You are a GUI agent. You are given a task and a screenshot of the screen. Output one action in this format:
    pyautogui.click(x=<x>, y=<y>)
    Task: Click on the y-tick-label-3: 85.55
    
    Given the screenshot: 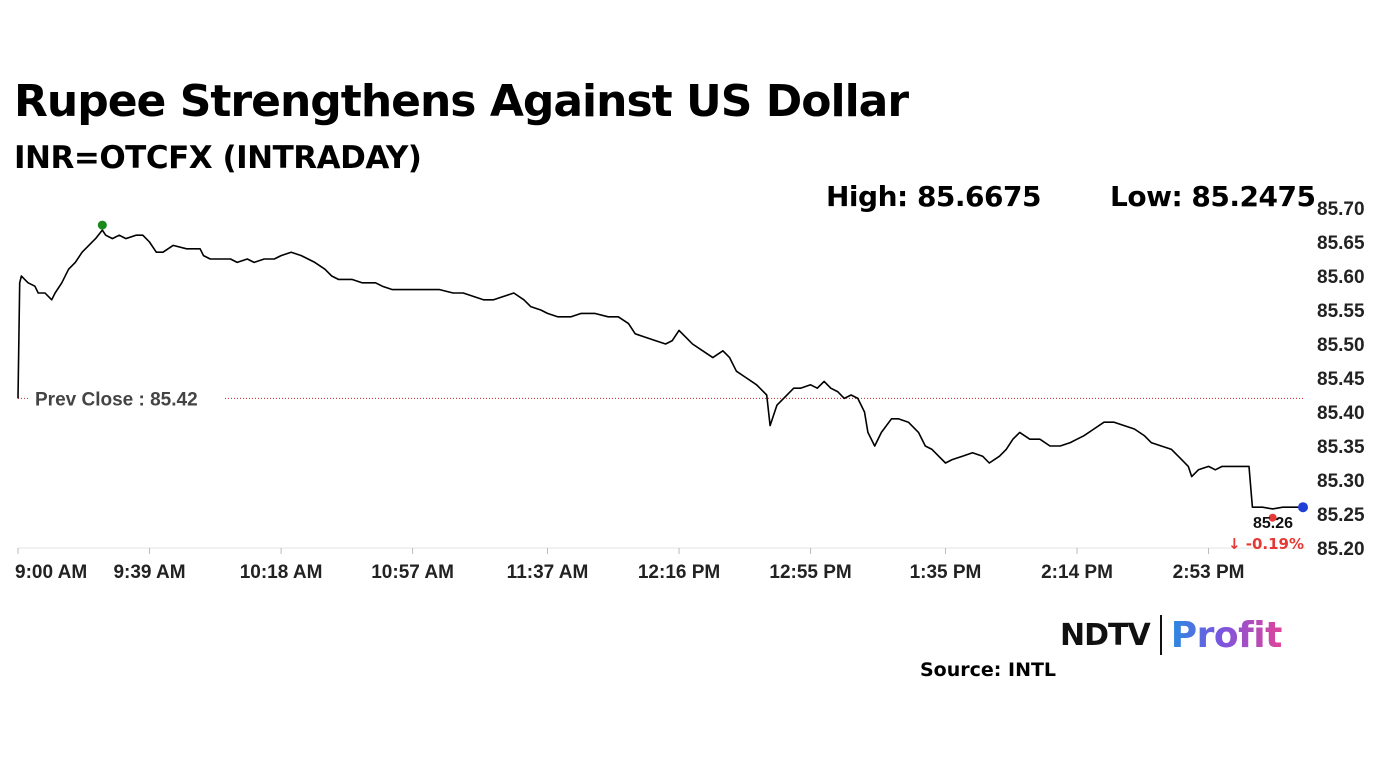 What is the action you would take?
    pyautogui.click(x=1341, y=311)
    